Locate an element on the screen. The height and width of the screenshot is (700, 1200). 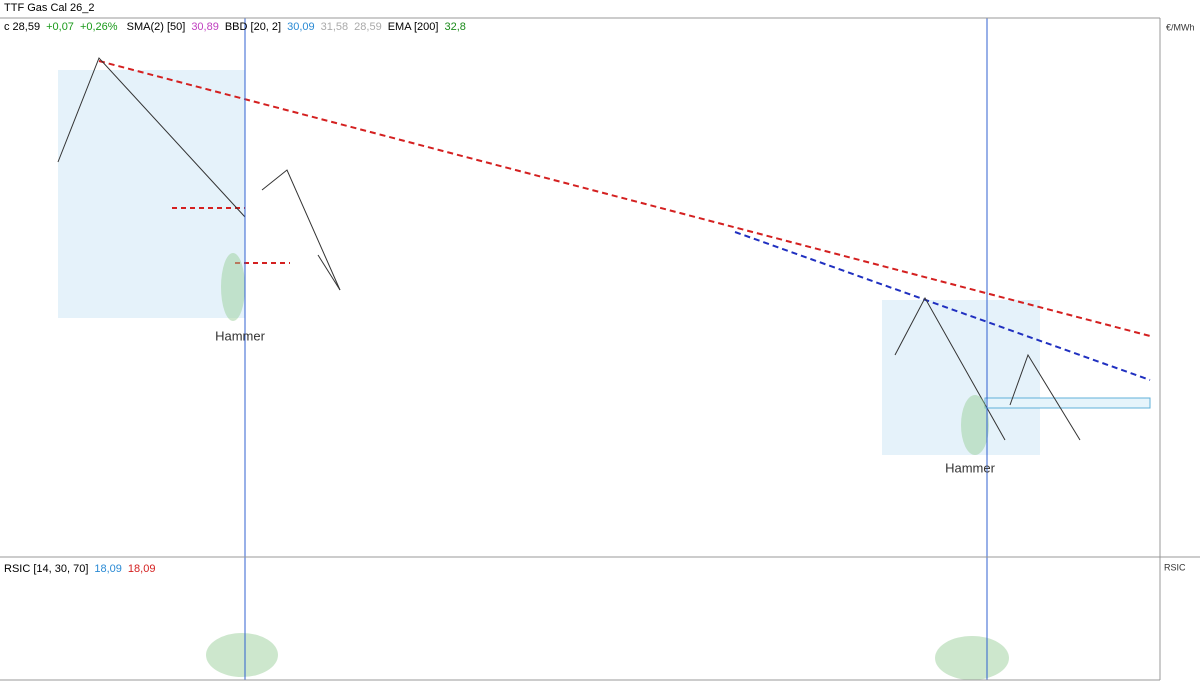
indicator-name: EMA [200] is located at coordinates (413, 27).